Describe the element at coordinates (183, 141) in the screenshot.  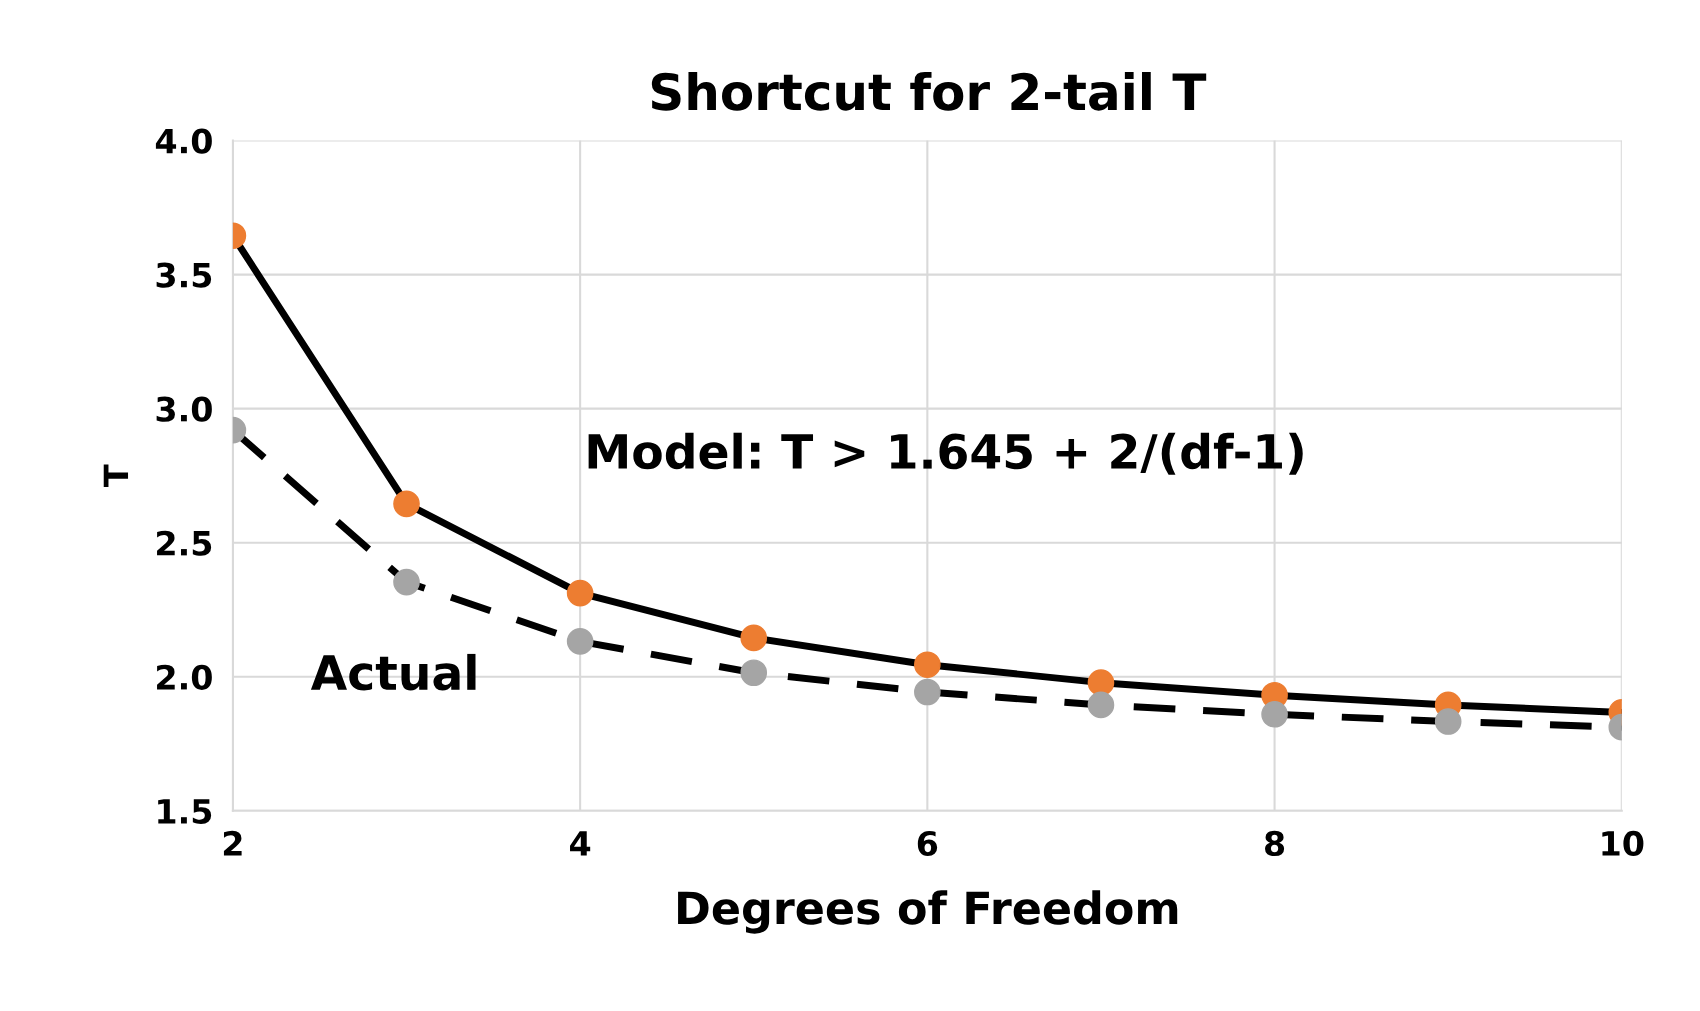
I see `y-tick-label: 4.0` at that location.